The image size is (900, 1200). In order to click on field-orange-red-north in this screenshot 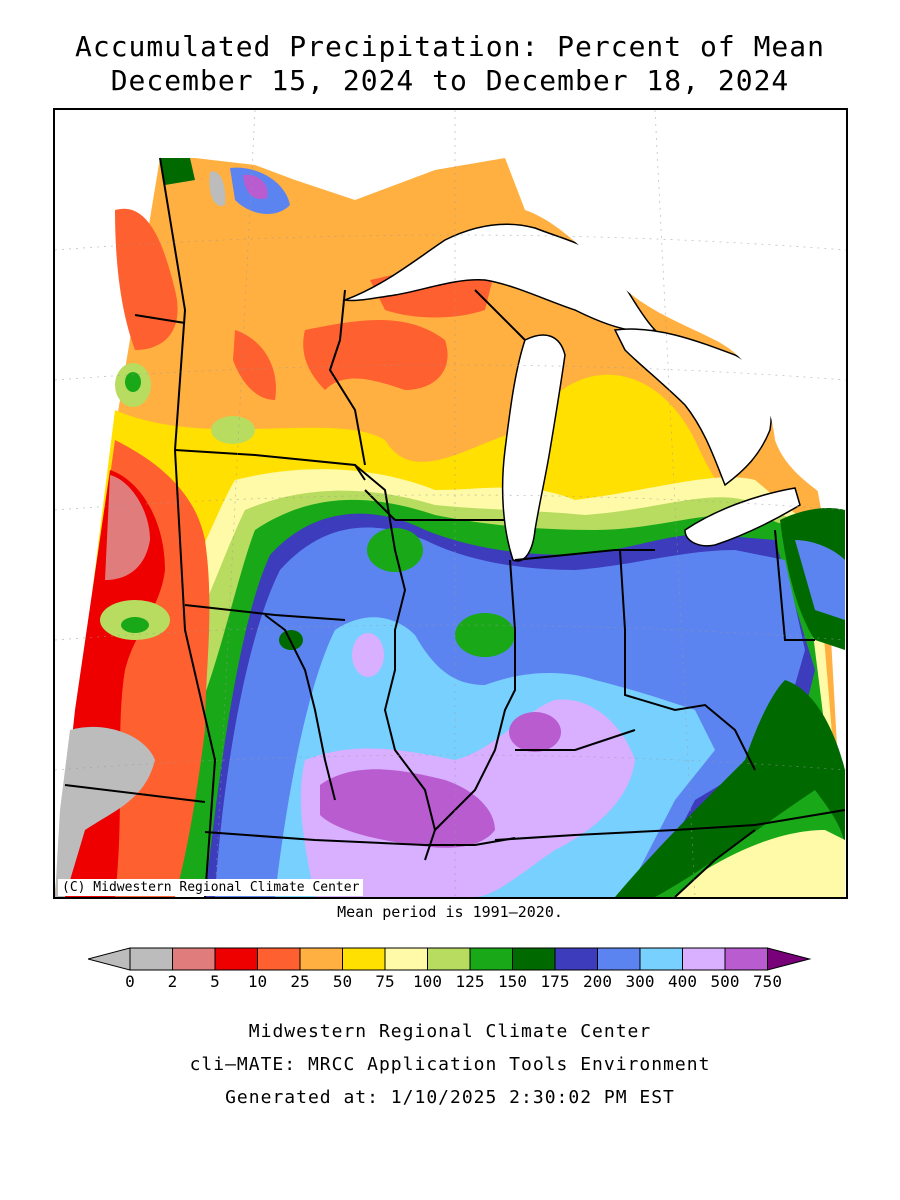, I will do `click(146, 279)`.